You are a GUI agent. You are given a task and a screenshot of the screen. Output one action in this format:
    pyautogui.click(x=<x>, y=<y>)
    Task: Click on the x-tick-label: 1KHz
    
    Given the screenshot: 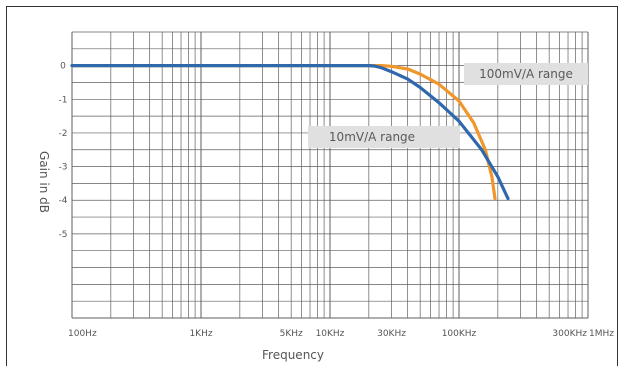 What is the action you would take?
    pyautogui.click(x=200, y=334)
    